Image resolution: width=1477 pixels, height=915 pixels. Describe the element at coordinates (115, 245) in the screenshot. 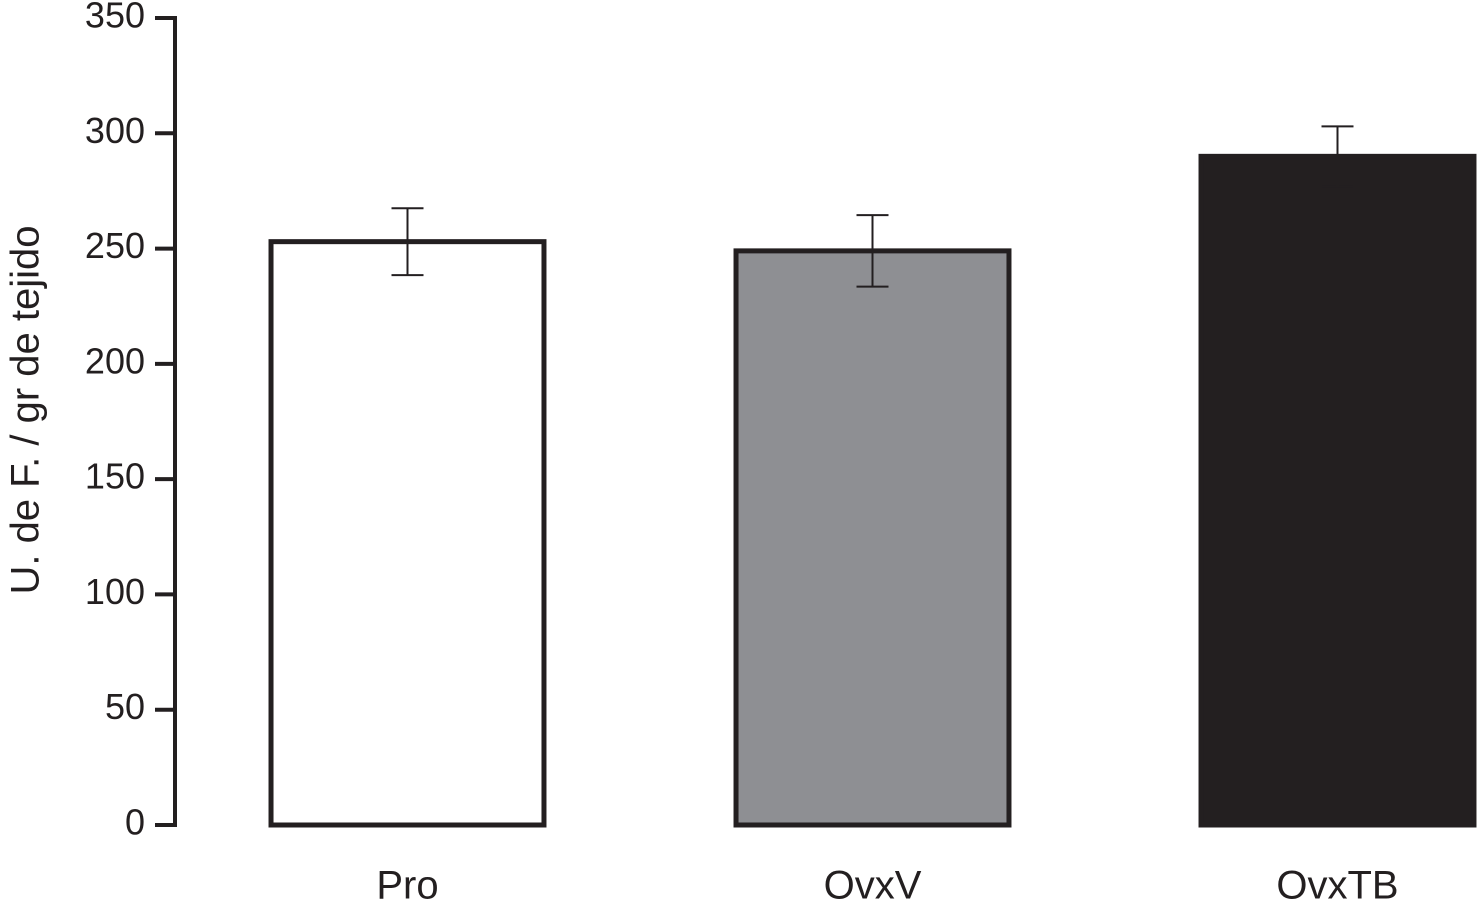

I see `y-tick-label: 250` at that location.